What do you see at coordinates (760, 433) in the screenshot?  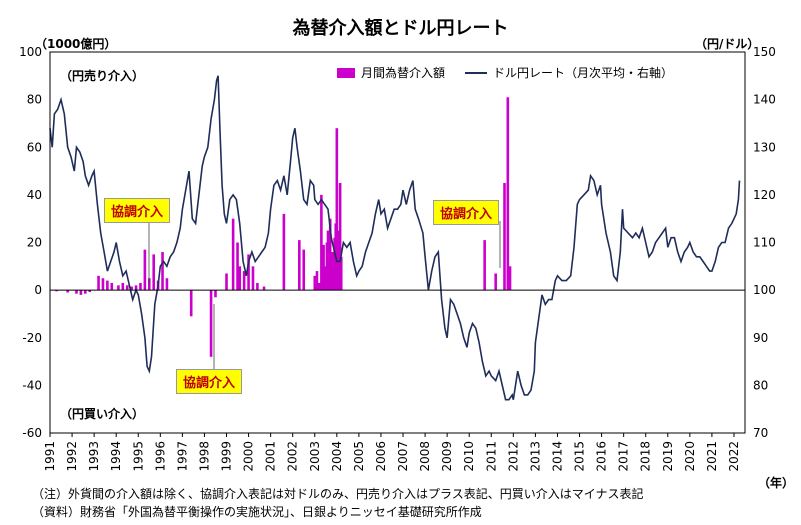 I see `right-tick-label: 70` at bounding box center [760, 433].